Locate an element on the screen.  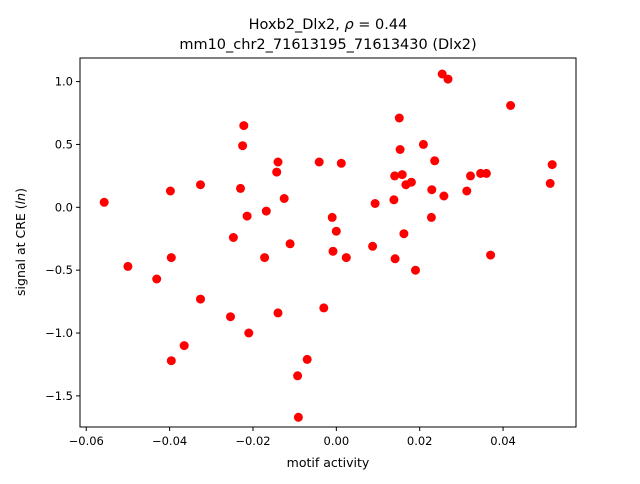
y-tick-label: −0.5 is located at coordinates (59, 270).